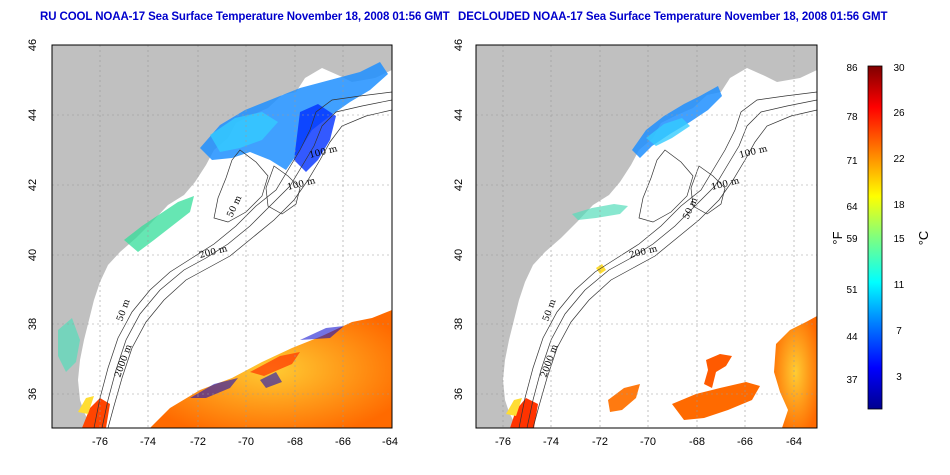 This screenshot has height=475, width=950. I want to click on gulf-stream-core, so click(275, 364).